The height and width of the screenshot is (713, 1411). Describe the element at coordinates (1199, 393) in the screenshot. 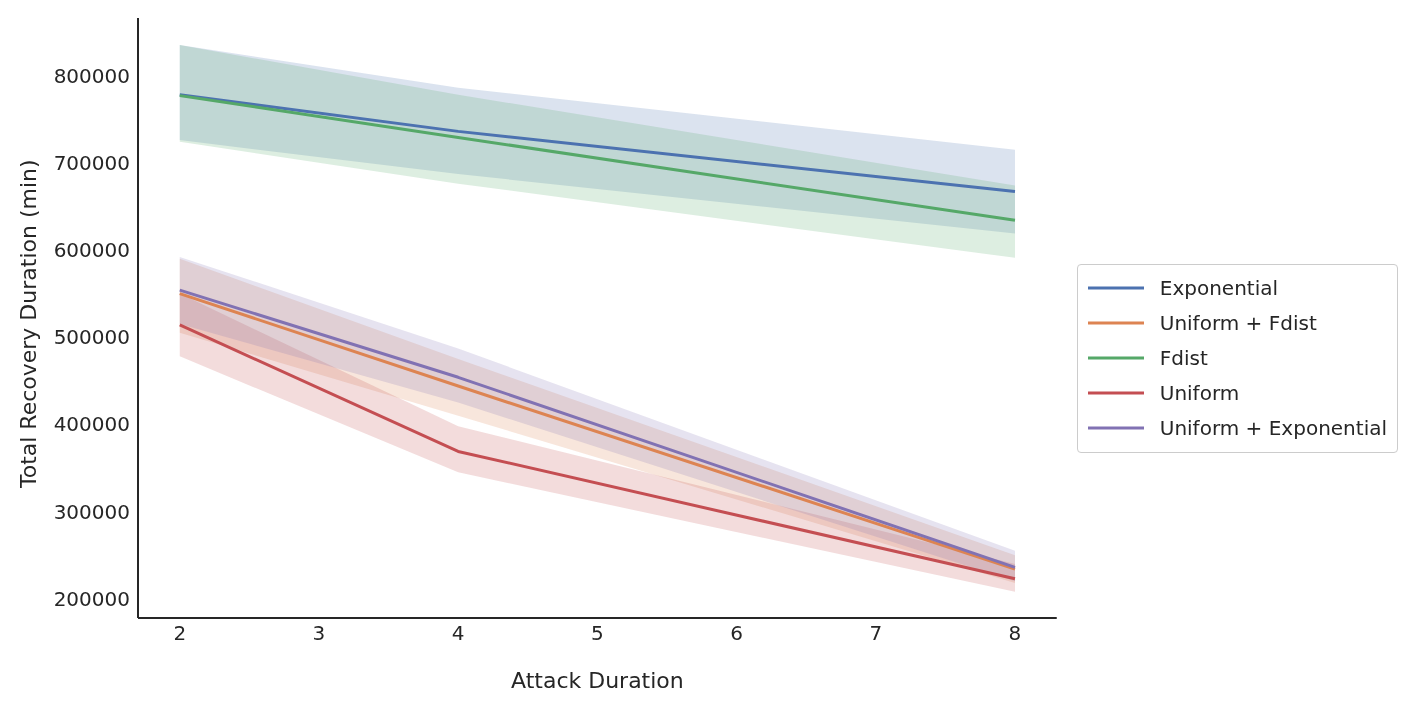

I see `legend-label: Uniform` at that location.